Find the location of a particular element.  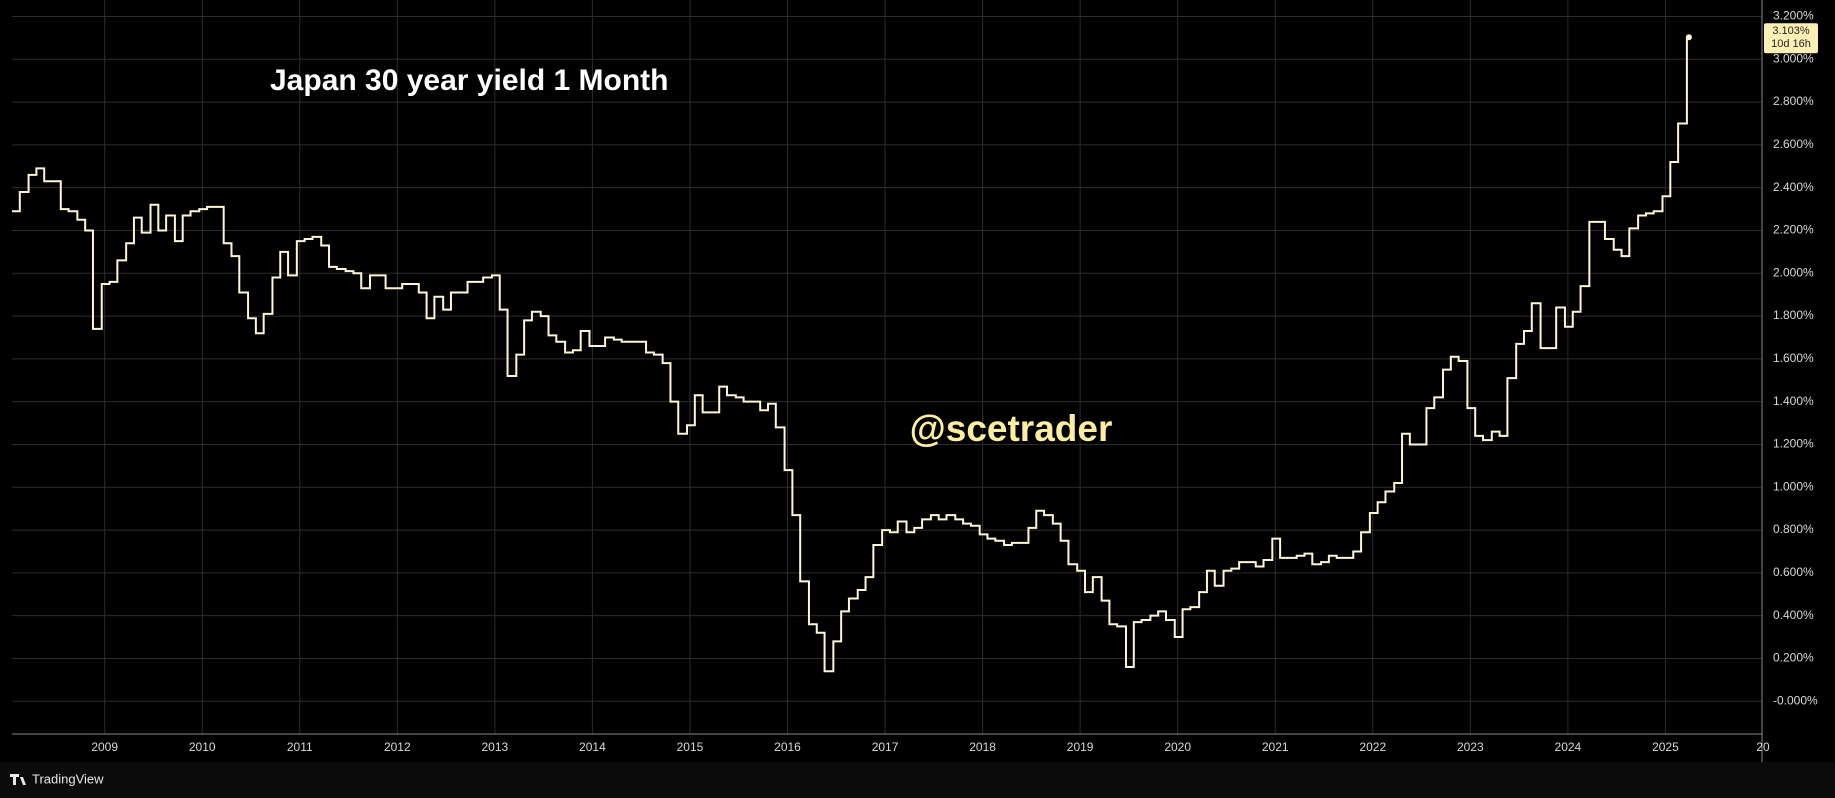

x-tick-label: 2022 is located at coordinates (1372, 747).